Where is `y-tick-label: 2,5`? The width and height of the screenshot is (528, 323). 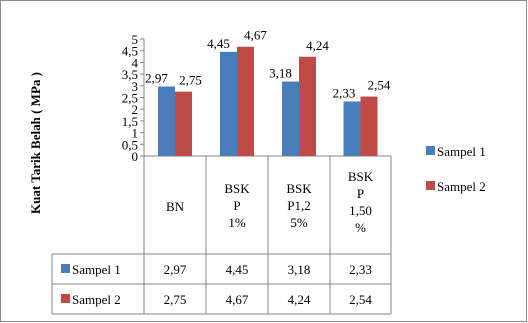 y-tick-label: 2,5 is located at coordinates (130, 98).